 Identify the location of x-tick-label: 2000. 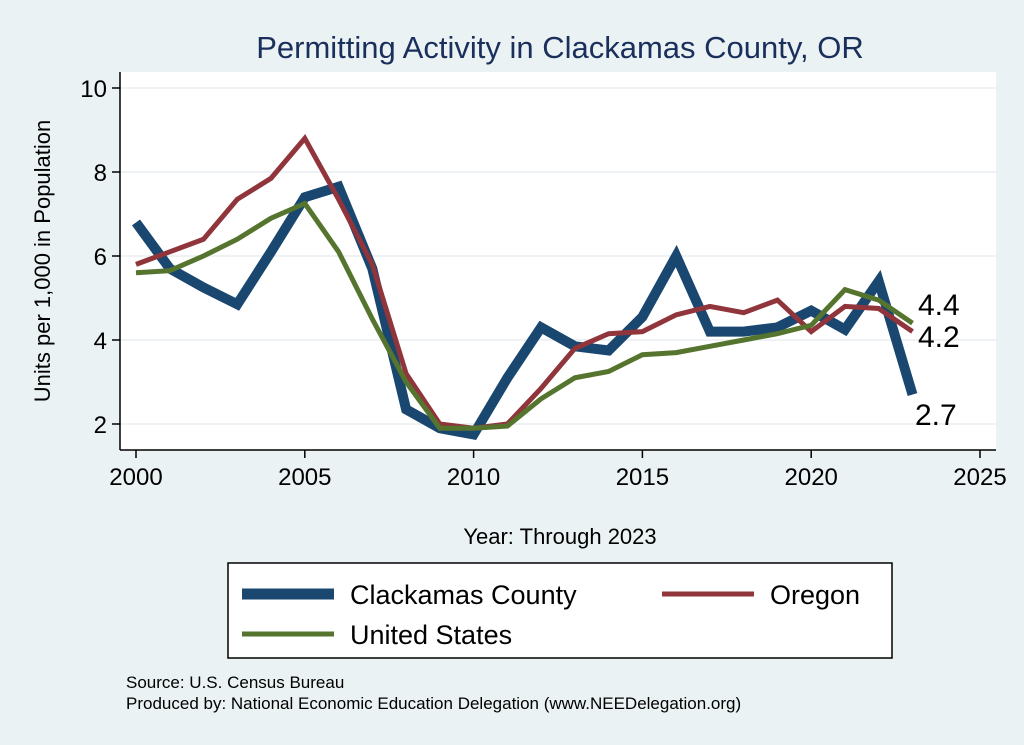
(135, 477).